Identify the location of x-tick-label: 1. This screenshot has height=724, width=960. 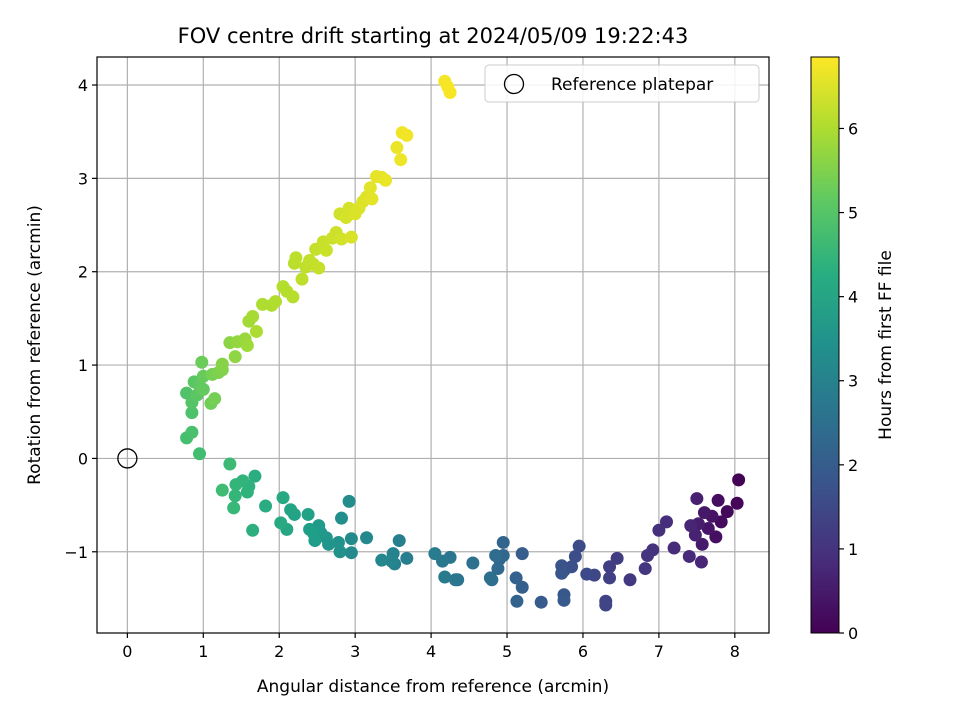
(203, 651).